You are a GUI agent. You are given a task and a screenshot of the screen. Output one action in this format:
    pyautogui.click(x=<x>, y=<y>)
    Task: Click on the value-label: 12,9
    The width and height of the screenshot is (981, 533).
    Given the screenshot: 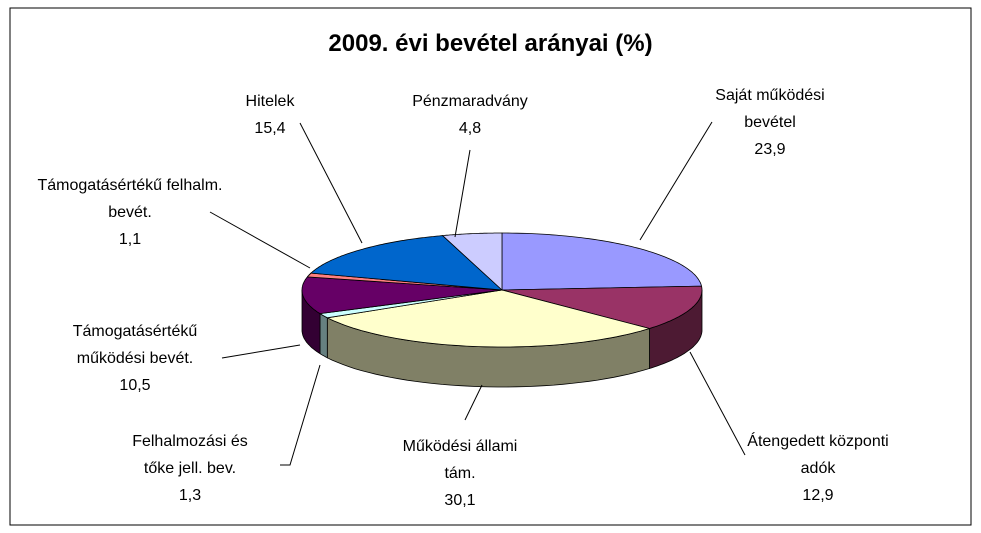 What is the action you would take?
    pyautogui.click(x=818, y=495)
    